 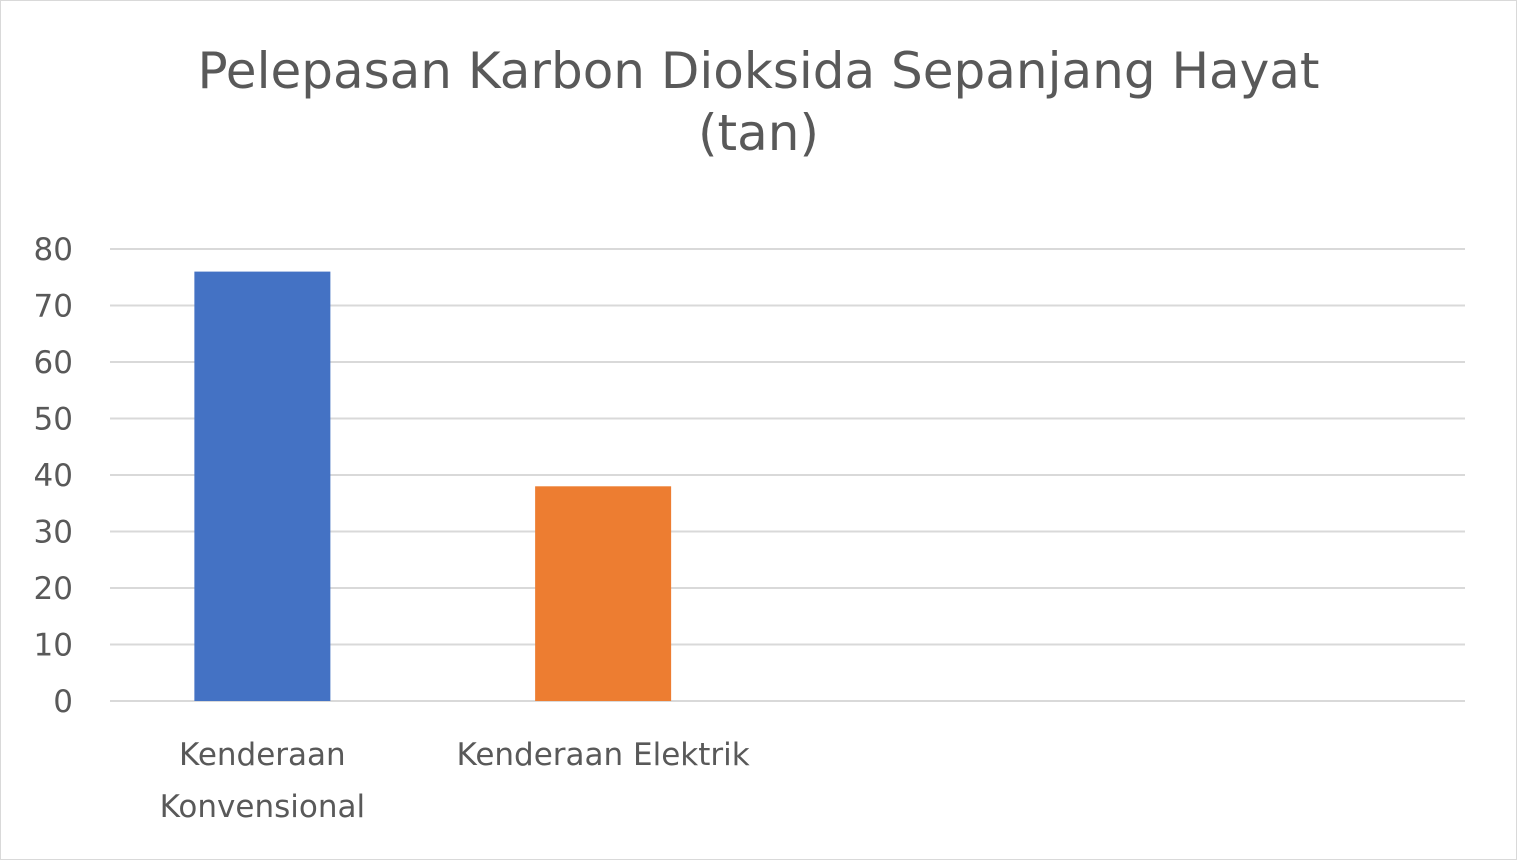 I want to click on y-tick-label: 60, so click(x=53, y=363).